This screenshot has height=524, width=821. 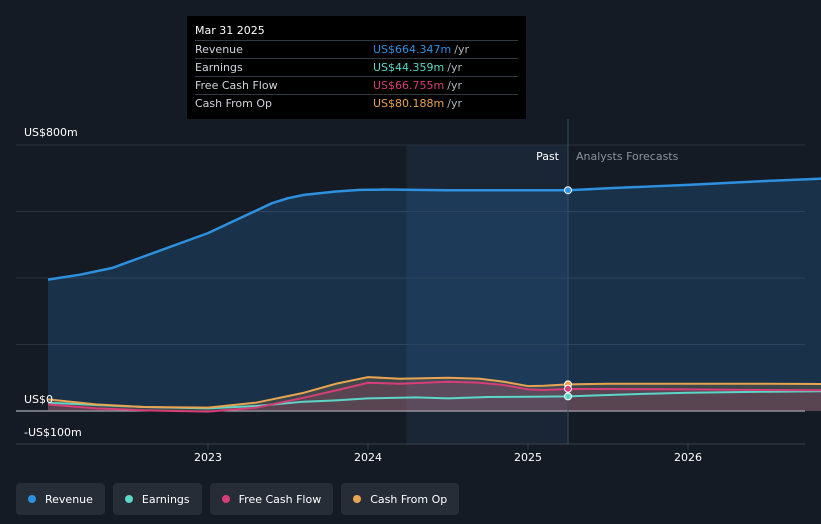 I want to click on tooltip-label: Earnings, so click(x=219, y=67).